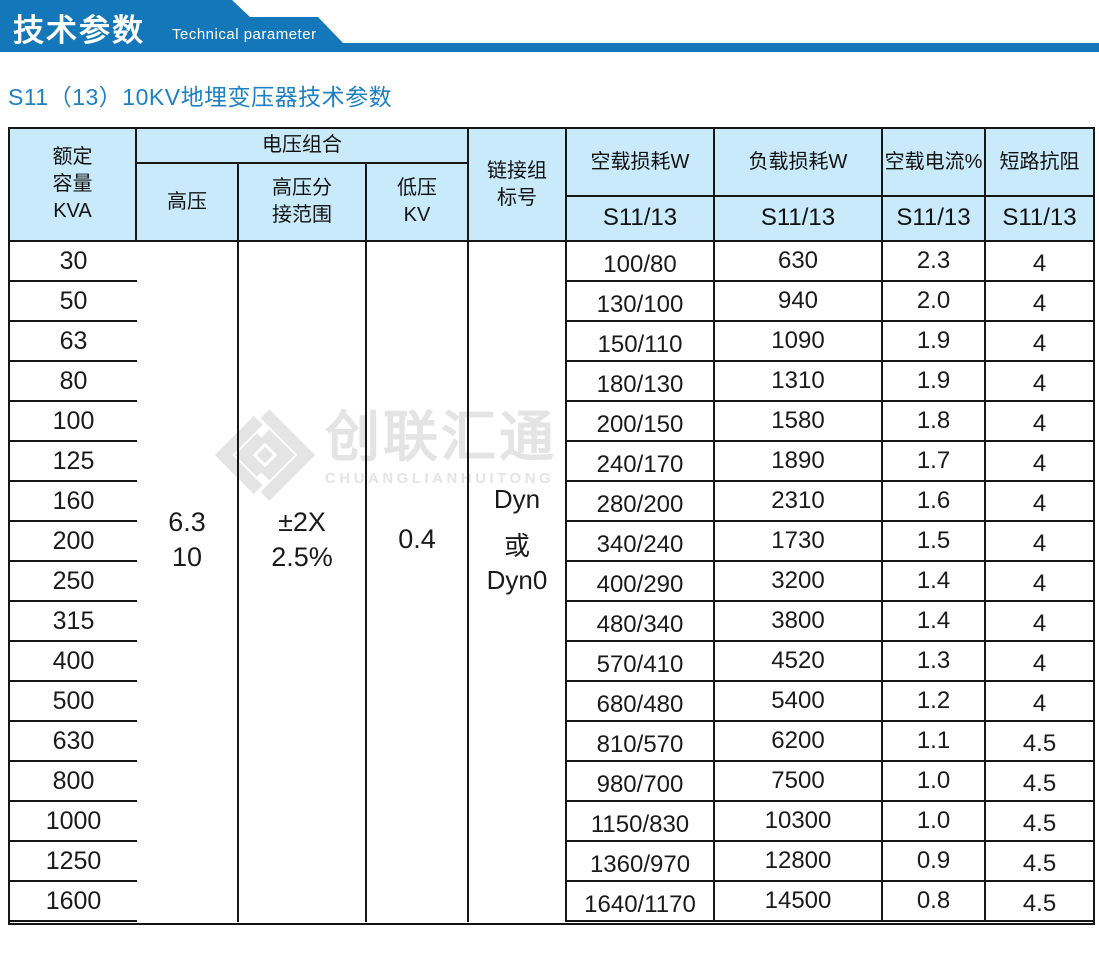  I want to click on cell-load: 1580, so click(799, 422).